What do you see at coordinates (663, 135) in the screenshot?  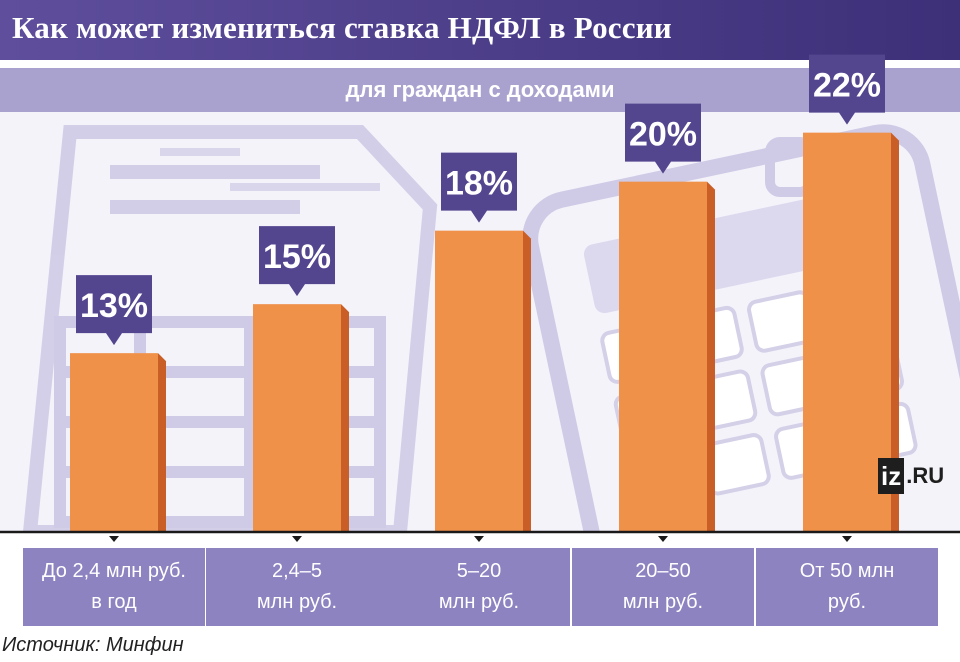 I see `value-label-4: 20%` at bounding box center [663, 135].